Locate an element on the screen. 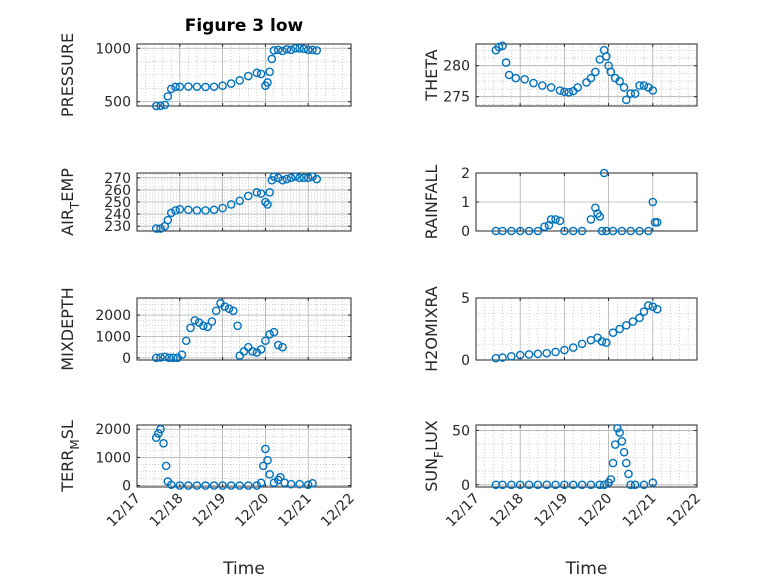 Image resolution: width=778 pixels, height=583 pixels. x-tick-label: 12/20 is located at coordinates (596, 511).